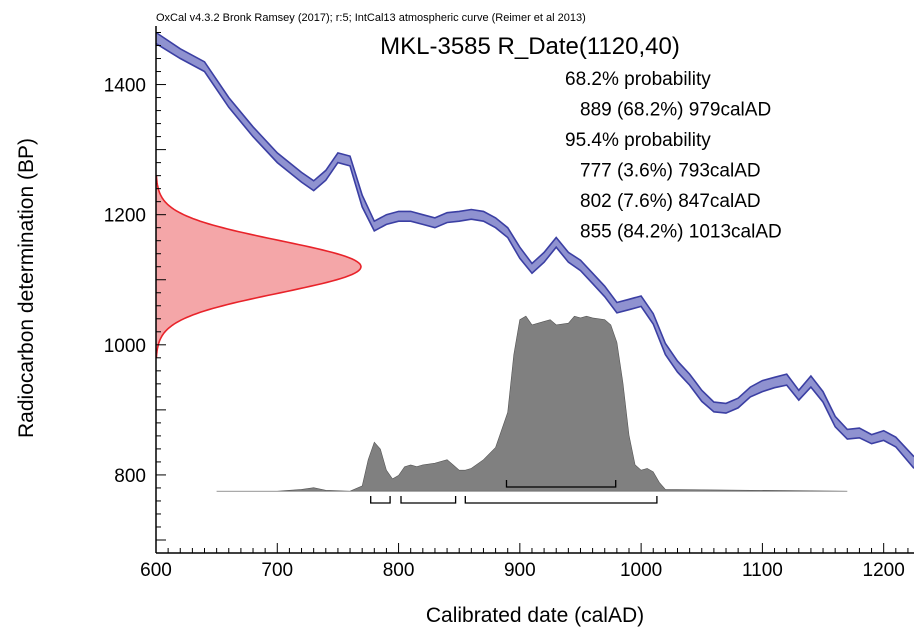 Image resolution: width=914 pixels, height=631 pixels. Describe the element at coordinates (156, 570) in the screenshot. I see `x-tick-label: 600` at that location.